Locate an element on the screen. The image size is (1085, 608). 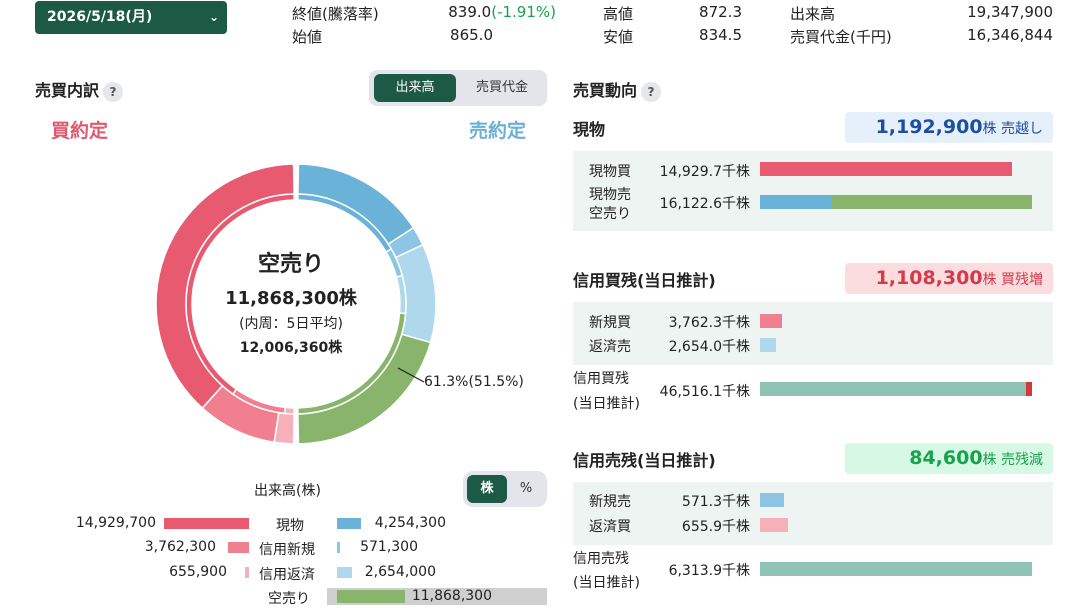
legend-shinki-sell-value: 571,300 is located at coordinates (389, 547).